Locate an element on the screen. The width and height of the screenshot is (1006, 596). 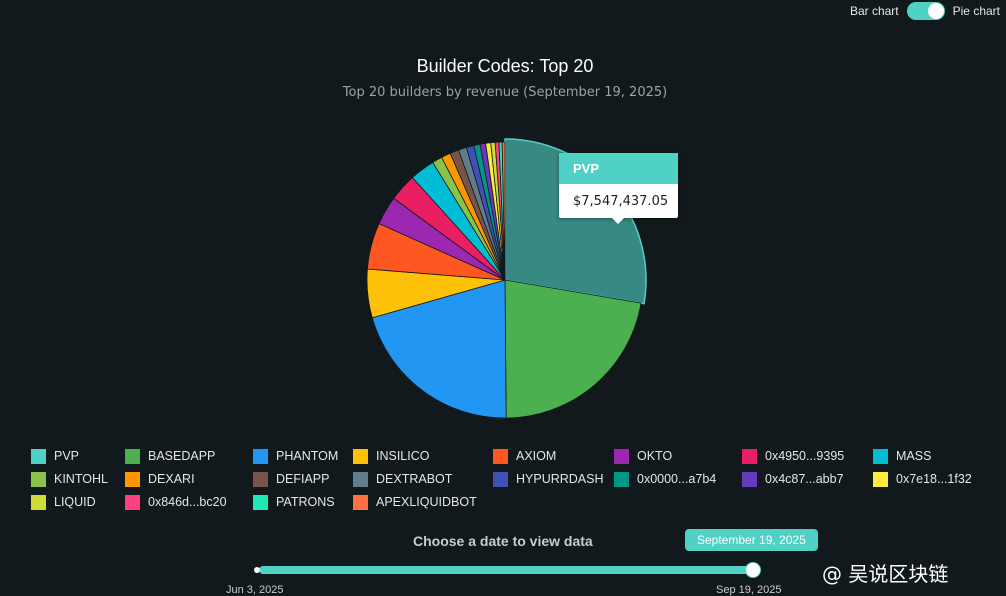
legend-item-hypurrdash: HYPURRDASH is located at coordinates (553, 479).